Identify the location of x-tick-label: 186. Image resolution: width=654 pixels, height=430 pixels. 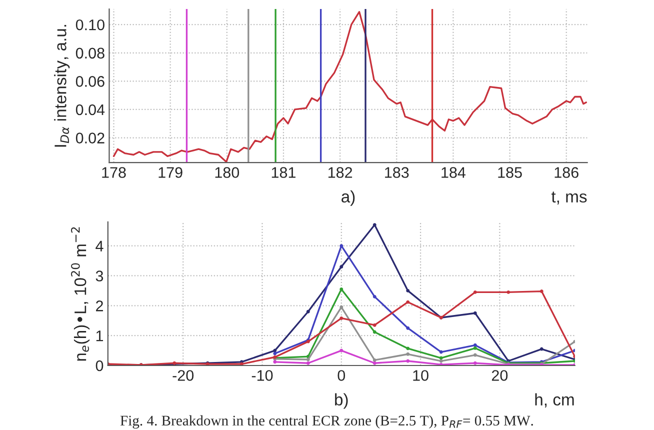
(566, 172).